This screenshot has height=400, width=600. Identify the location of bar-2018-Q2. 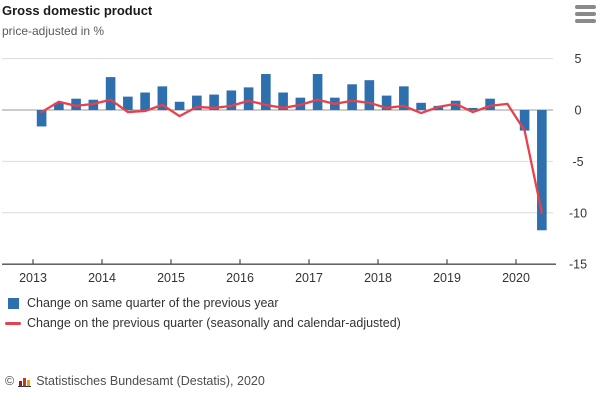
(404, 98).